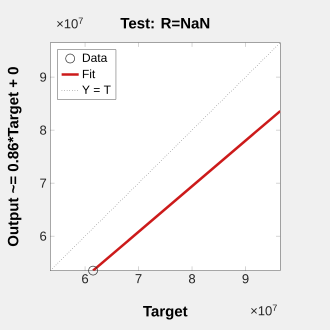  What do you see at coordinates (43, 183) in the screenshot?
I see `y-tick-label: 7` at bounding box center [43, 183].